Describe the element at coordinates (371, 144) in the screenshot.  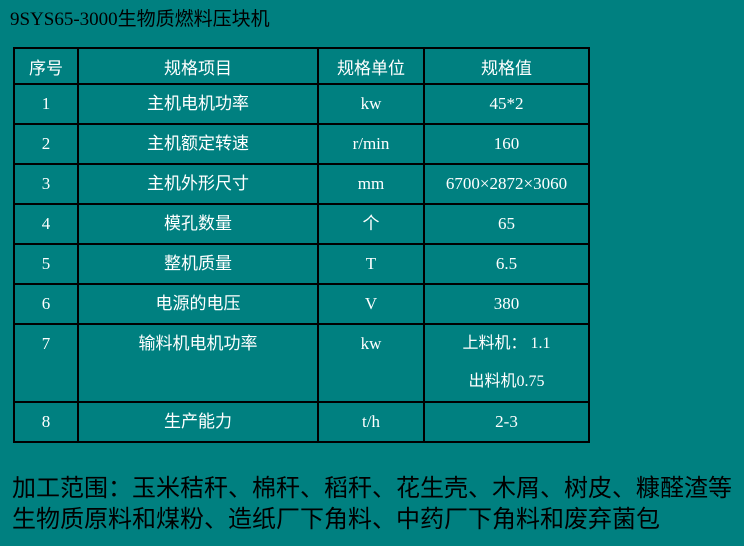
I see `cell-spec-unit: r/min` at that location.